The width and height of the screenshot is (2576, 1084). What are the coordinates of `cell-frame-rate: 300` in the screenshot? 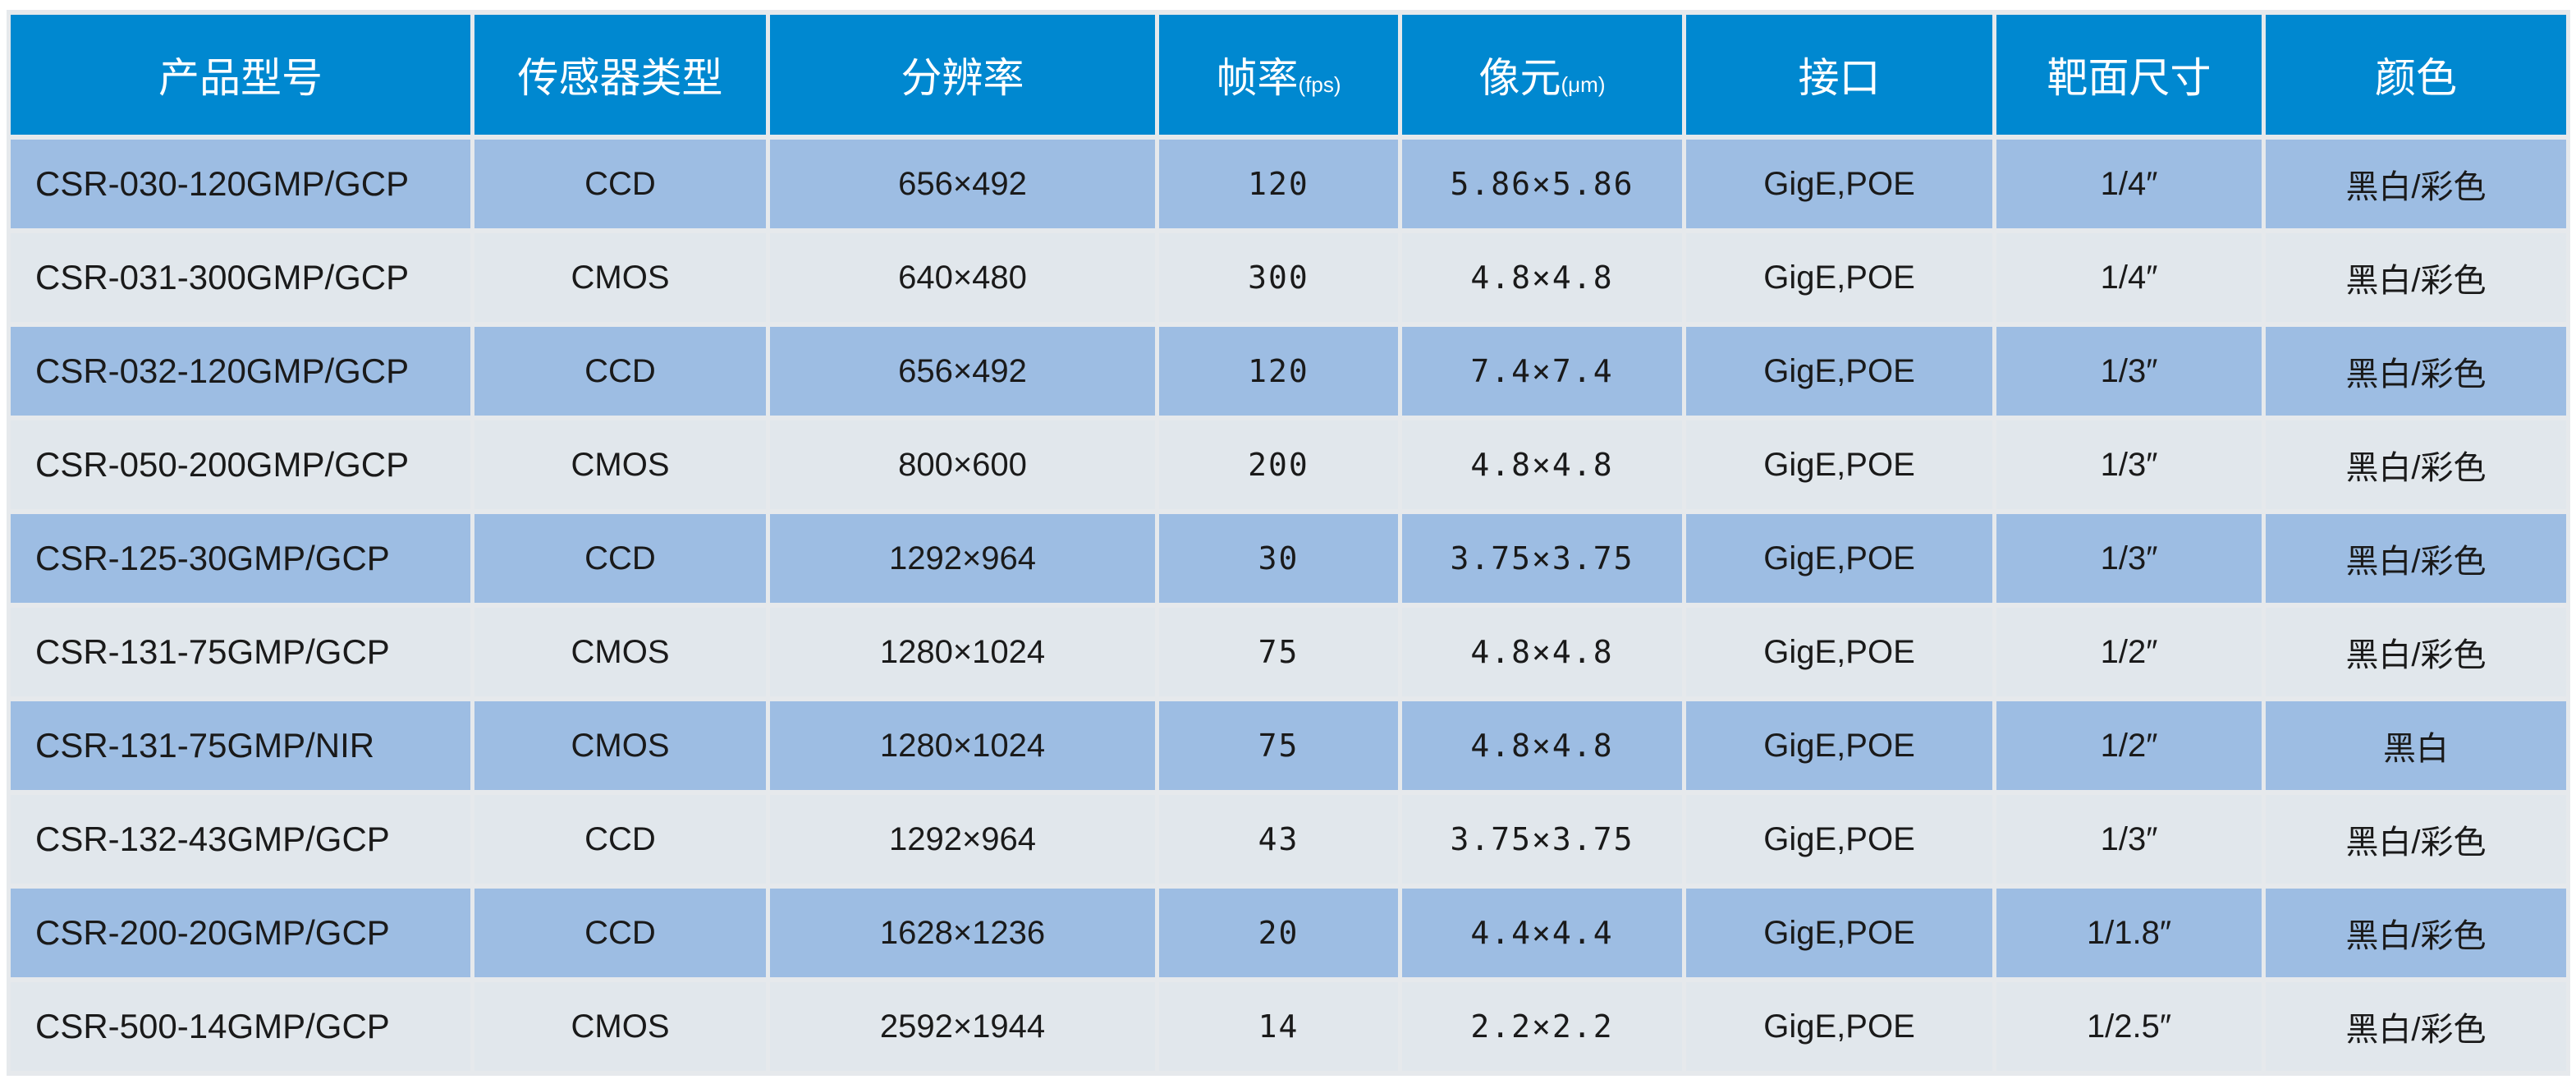 It's located at (1278, 277).